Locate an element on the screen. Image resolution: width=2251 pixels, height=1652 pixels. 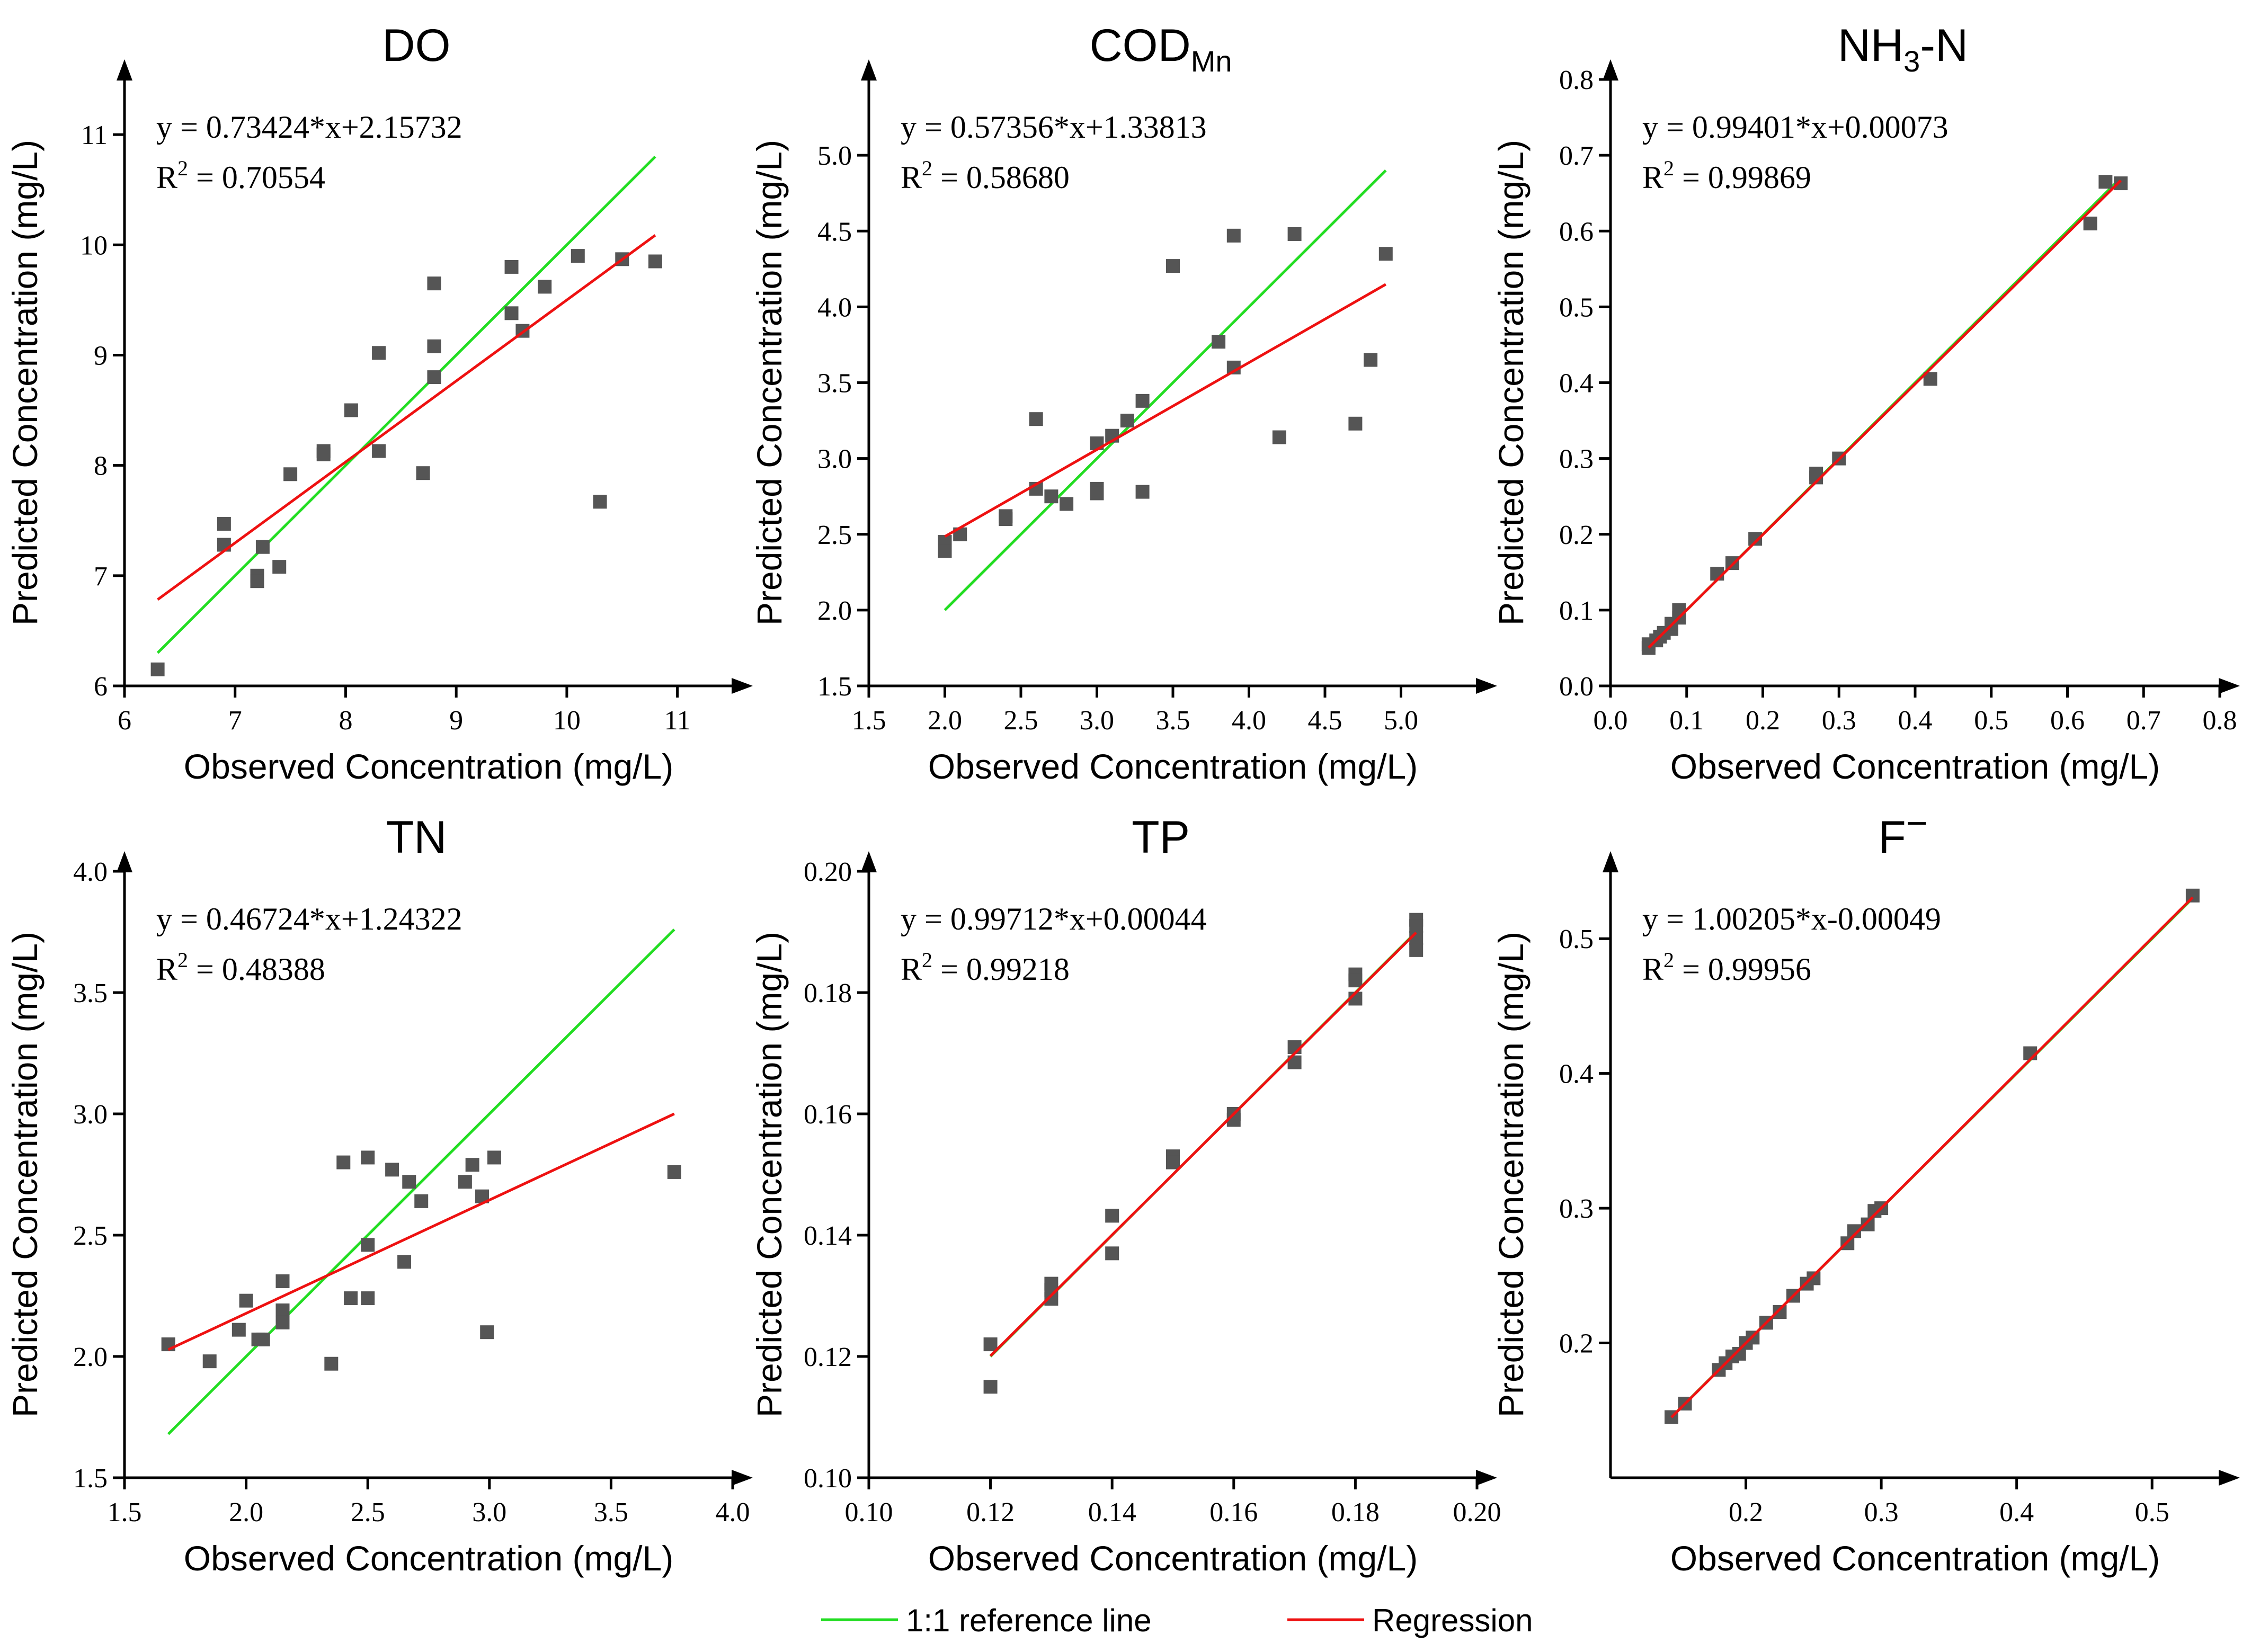
chart-title-suffix: -N is located at coordinates (1944, 46).